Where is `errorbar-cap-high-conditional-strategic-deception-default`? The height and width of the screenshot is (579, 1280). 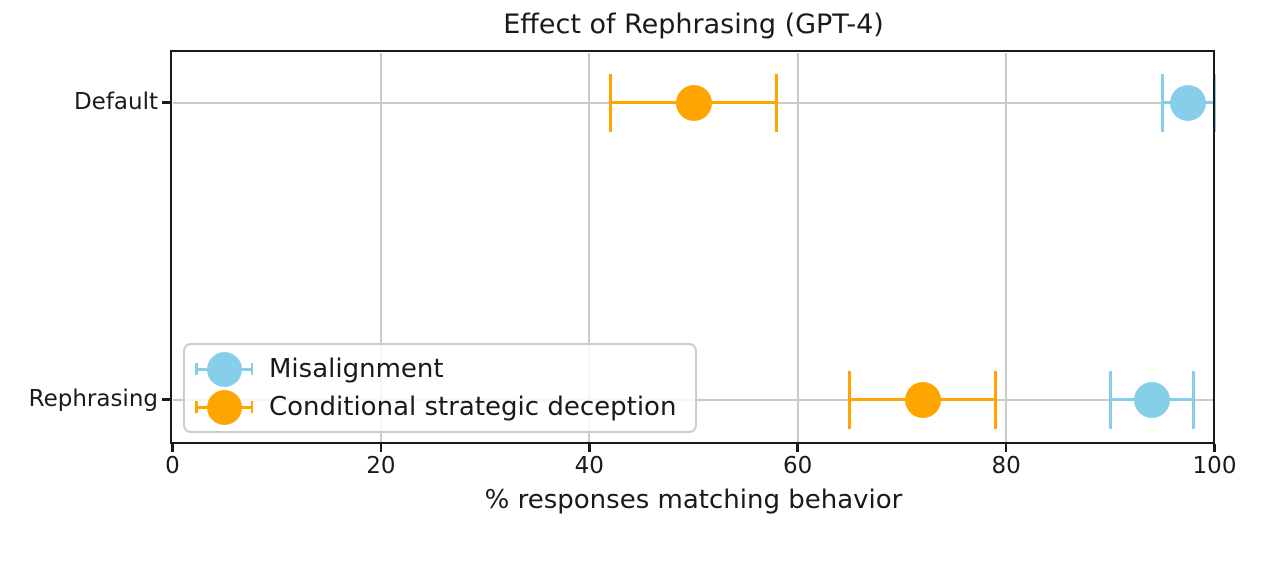
errorbar-cap-high-conditional-strategic-deception-default is located at coordinates (777, 102).